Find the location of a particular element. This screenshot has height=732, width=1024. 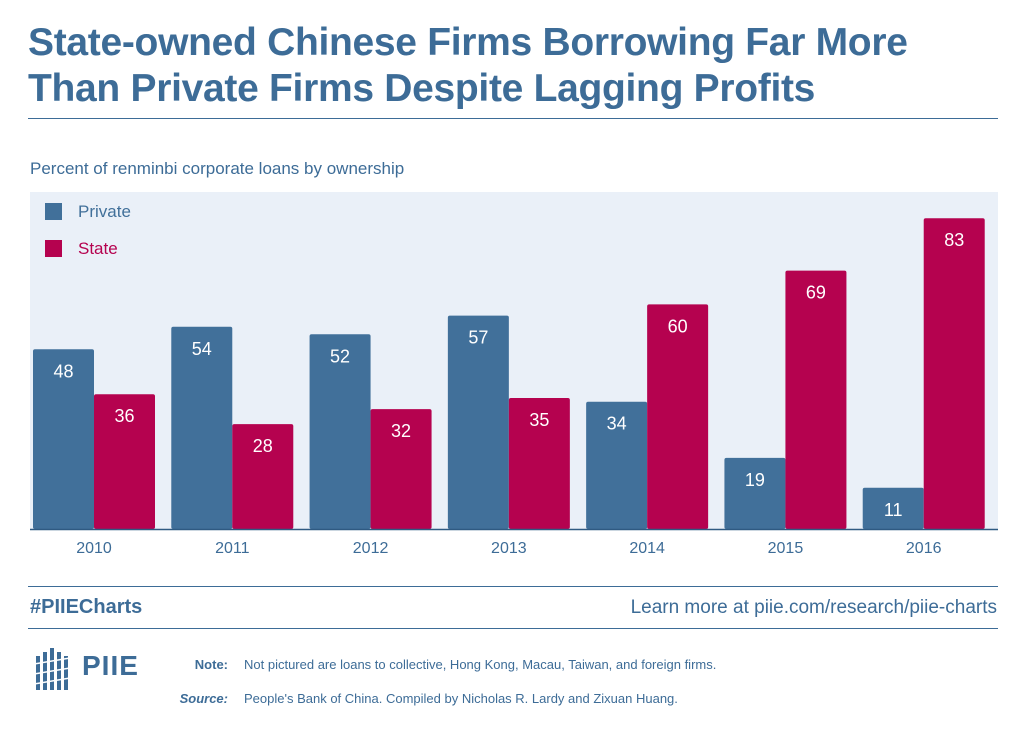

bar-state-2014 is located at coordinates (678, 416).